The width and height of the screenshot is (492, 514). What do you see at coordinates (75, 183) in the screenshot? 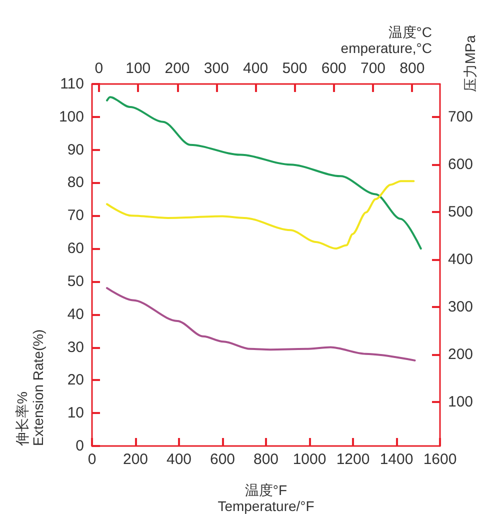
I see `y-tick-label: 80` at bounding box center [75, 183].